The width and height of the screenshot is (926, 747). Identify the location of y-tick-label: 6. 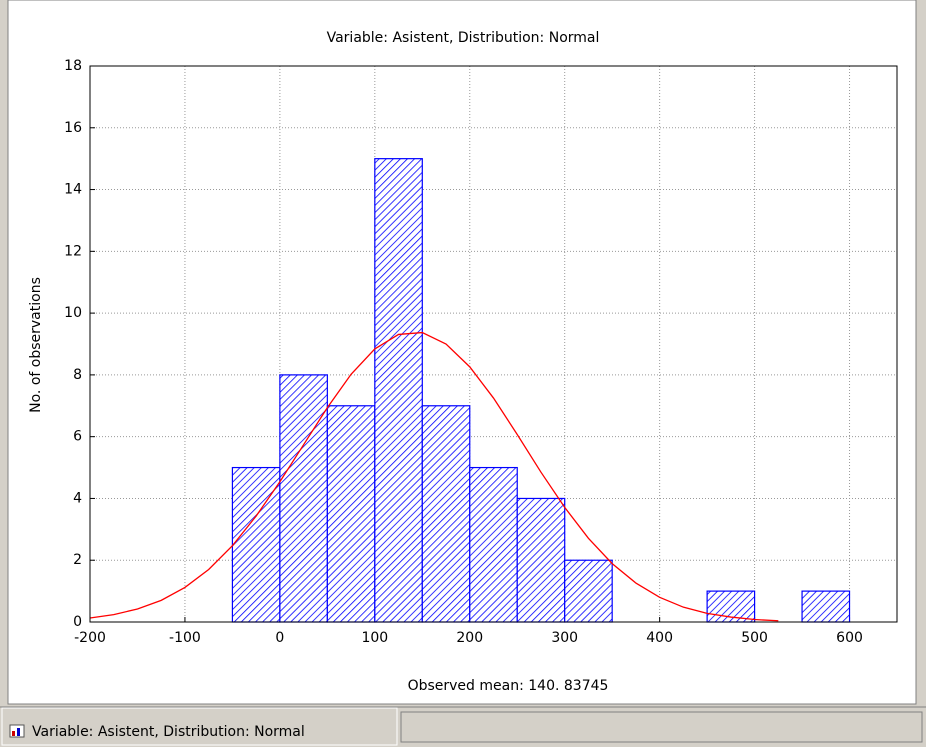
(77, 437).